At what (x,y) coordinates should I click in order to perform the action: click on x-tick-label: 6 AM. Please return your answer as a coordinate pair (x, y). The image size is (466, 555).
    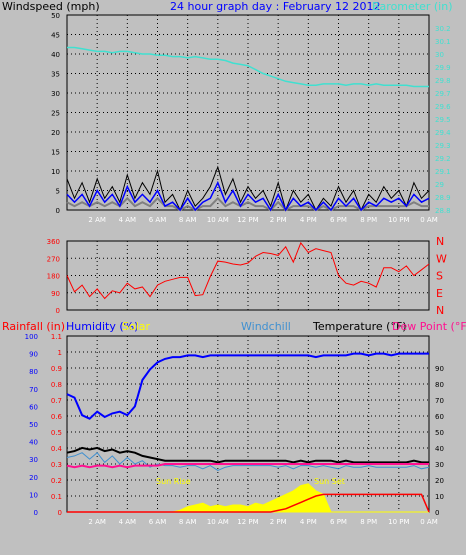
    Looking at the image, I should click on (158, 522).